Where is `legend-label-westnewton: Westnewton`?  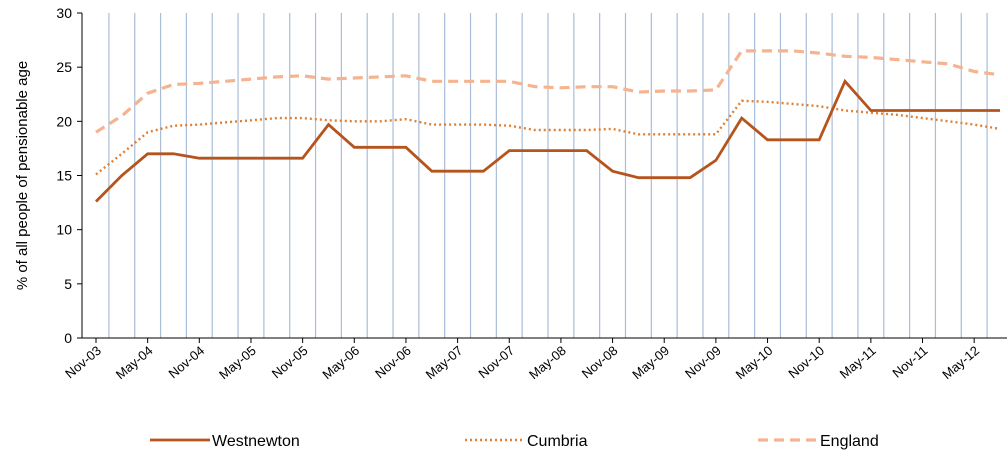 legend-label-westnewton: Westnewton is located at coordinates (256, 441).